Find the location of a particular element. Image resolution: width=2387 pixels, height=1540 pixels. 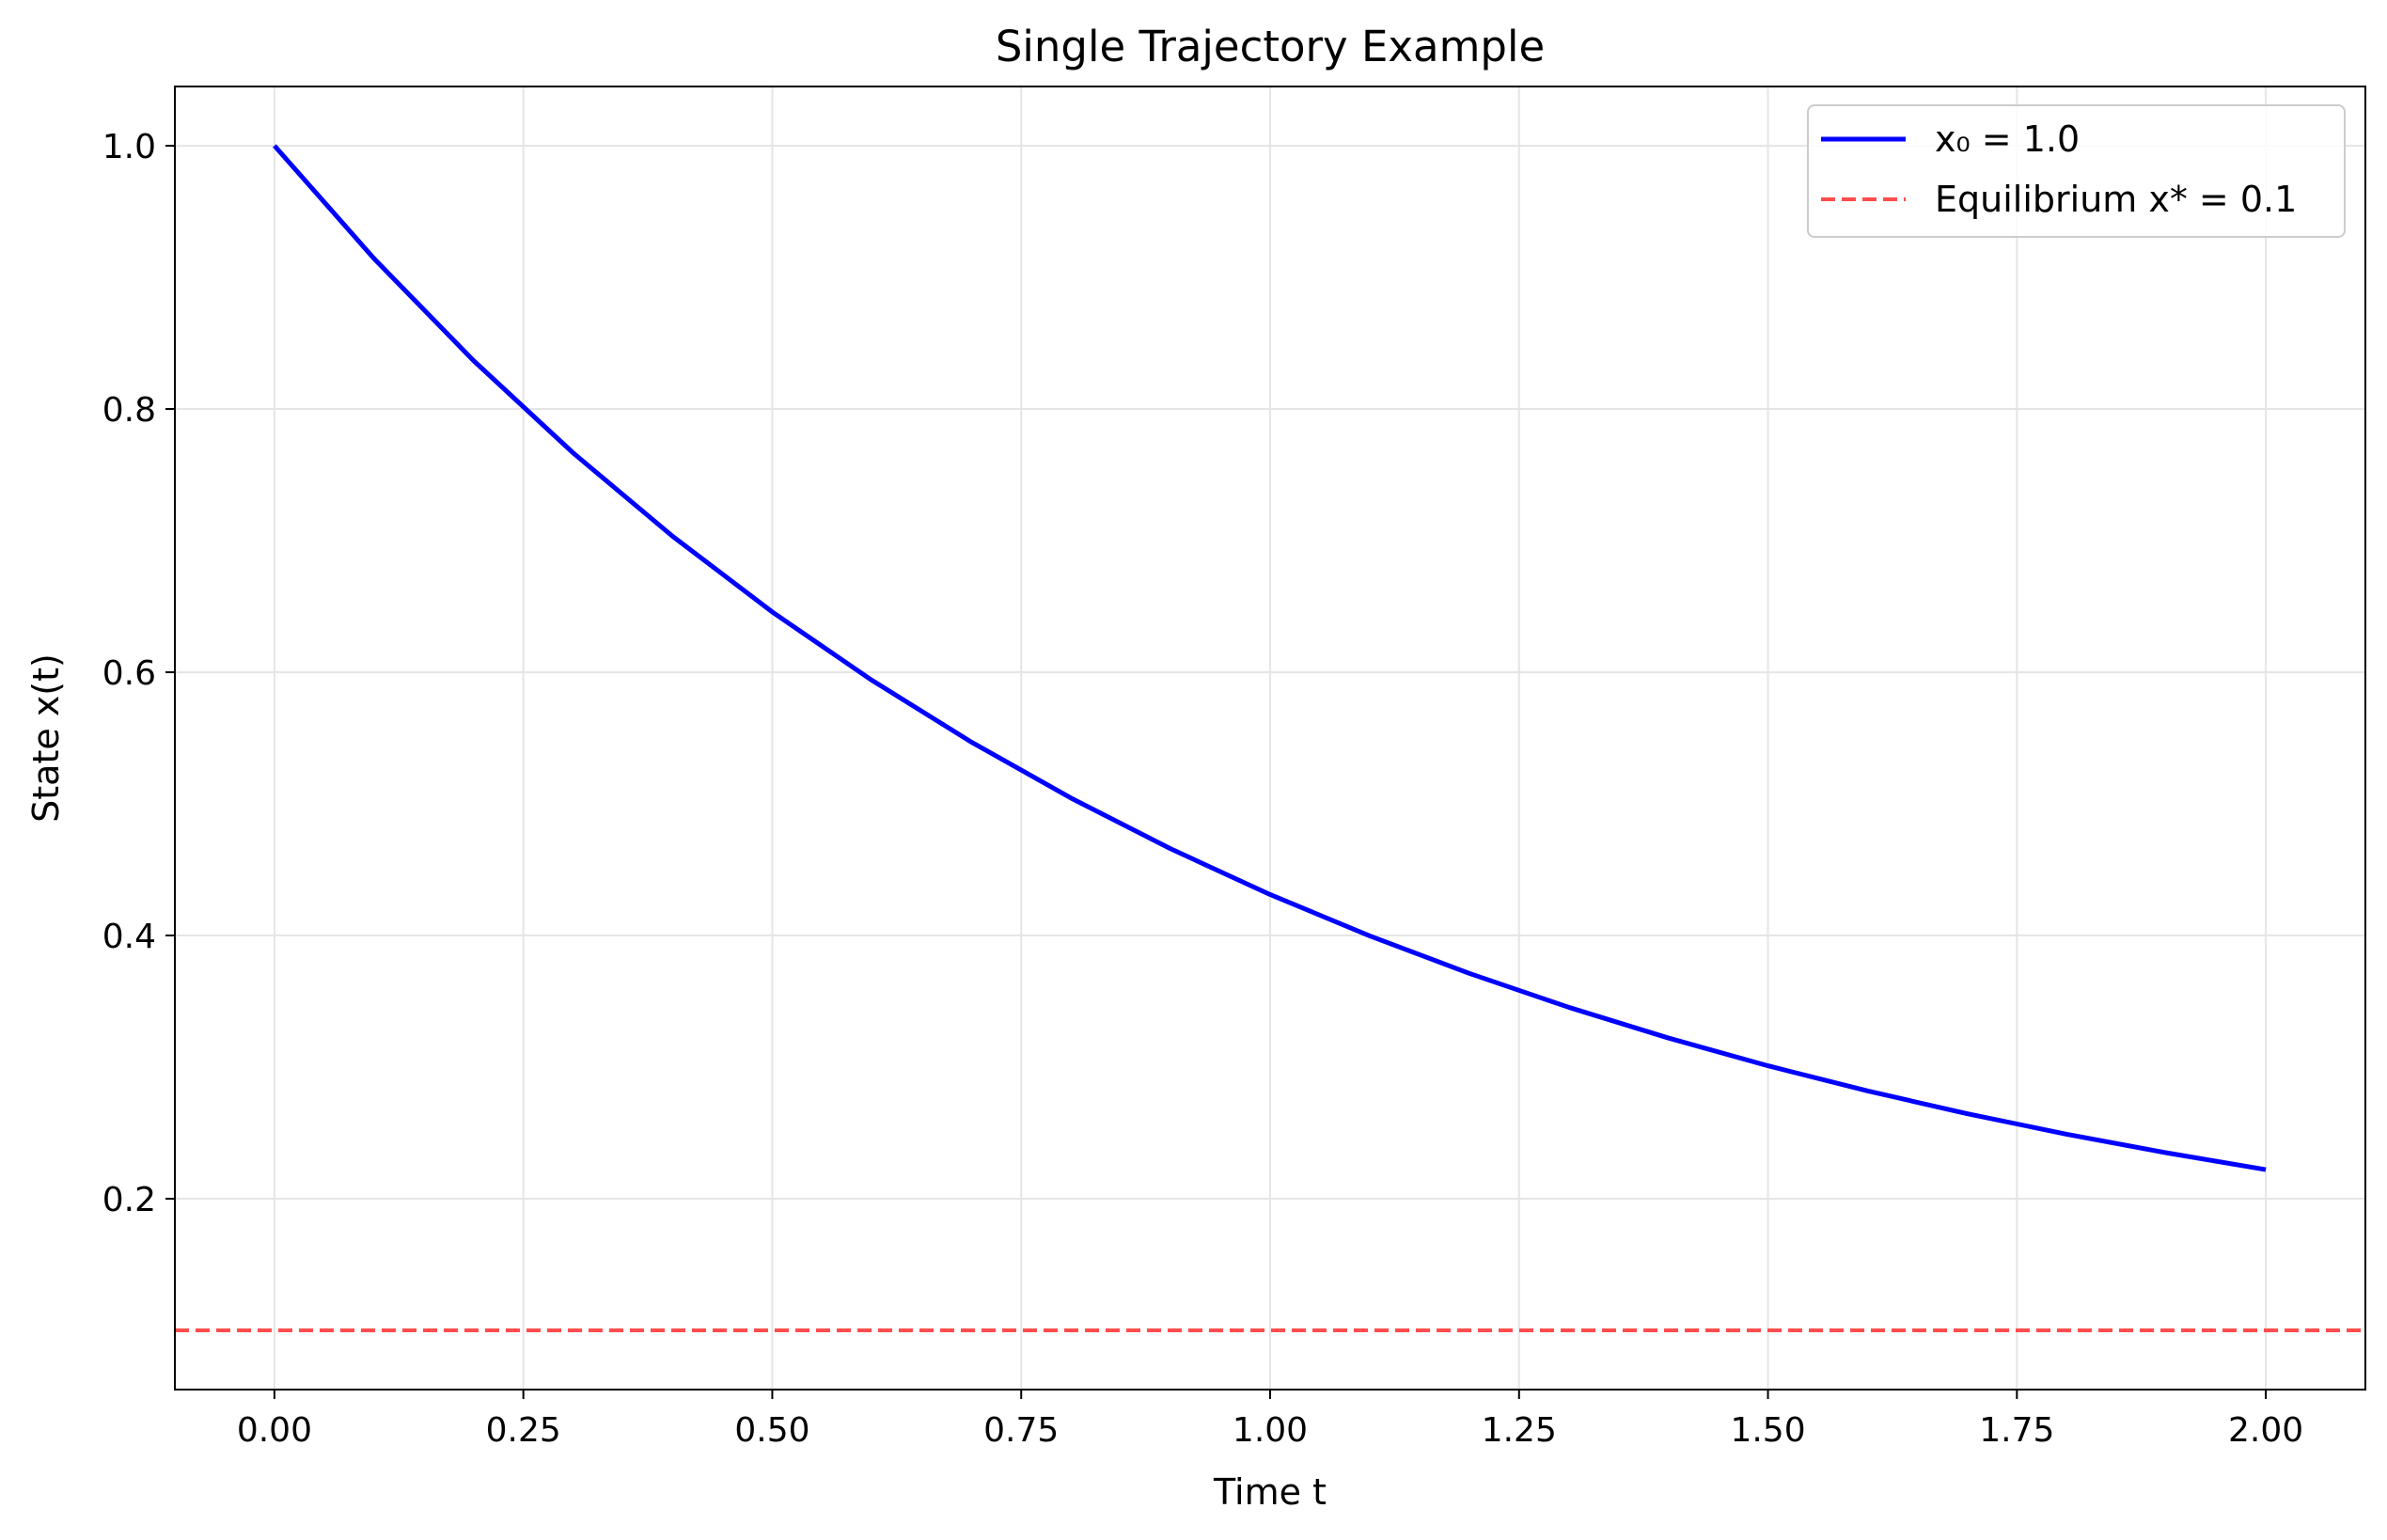

y-axis-label: State x(t) is located at coordinates (46, 738).